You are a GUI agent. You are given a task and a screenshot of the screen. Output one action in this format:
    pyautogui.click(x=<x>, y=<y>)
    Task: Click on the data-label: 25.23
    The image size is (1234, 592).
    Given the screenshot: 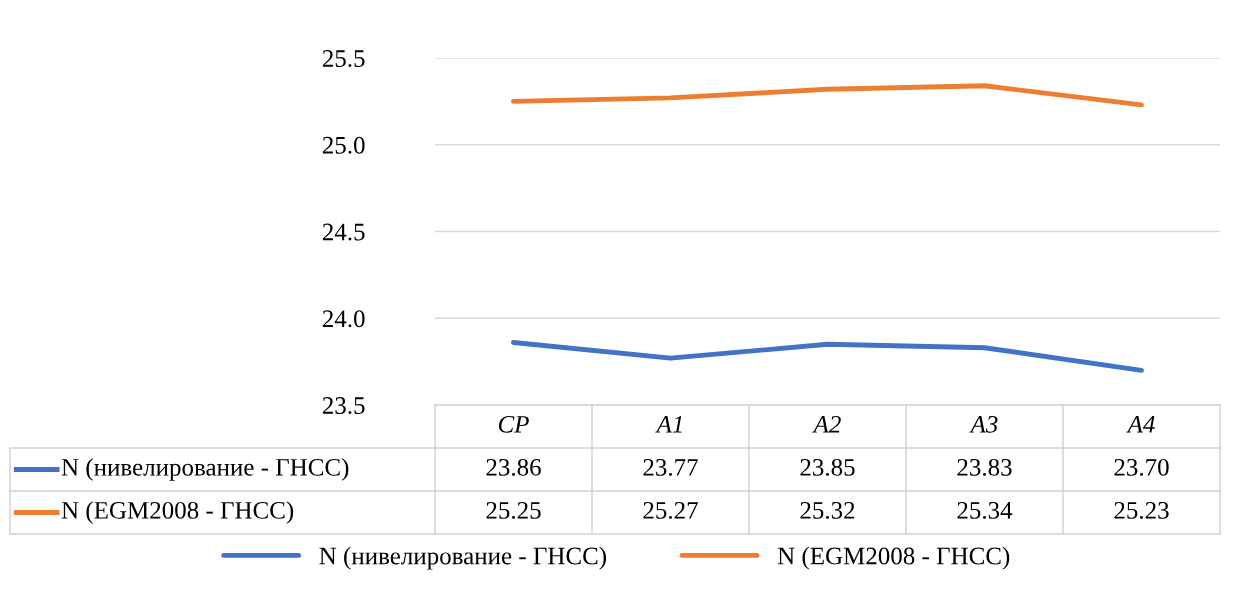 What is the action you would take?
    pyautogui.click(x=1141, y=510)
    